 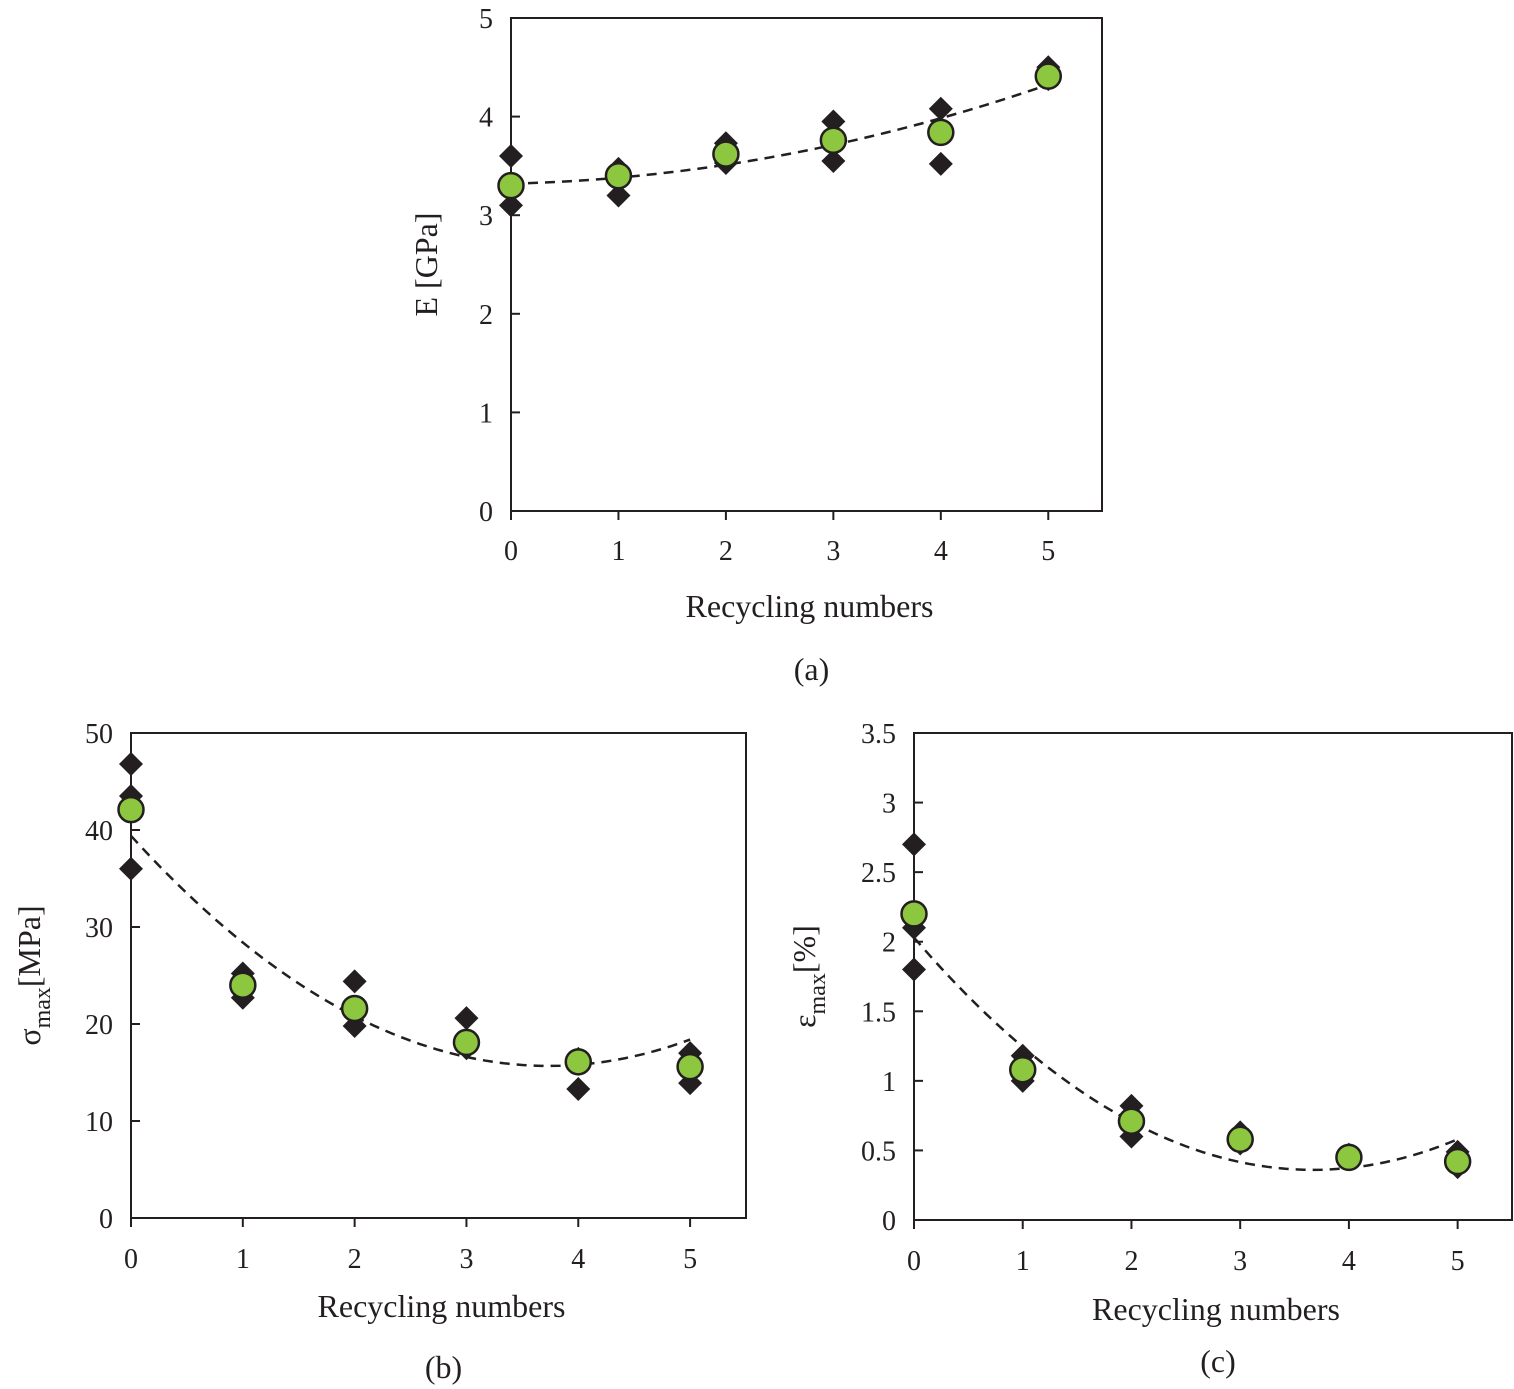 What do you see at coordinates (941, 551) in the screenshot?
I see `x-tick-label-a: 4` at bounding box center [941, 551].